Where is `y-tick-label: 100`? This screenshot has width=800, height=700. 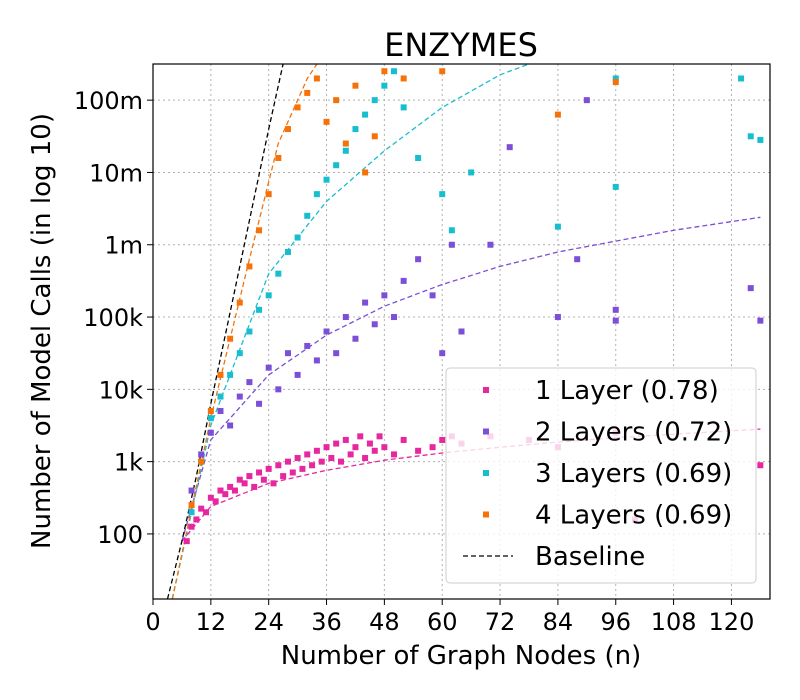
y-tick-label: 100 is located at coordinates (120, 535).